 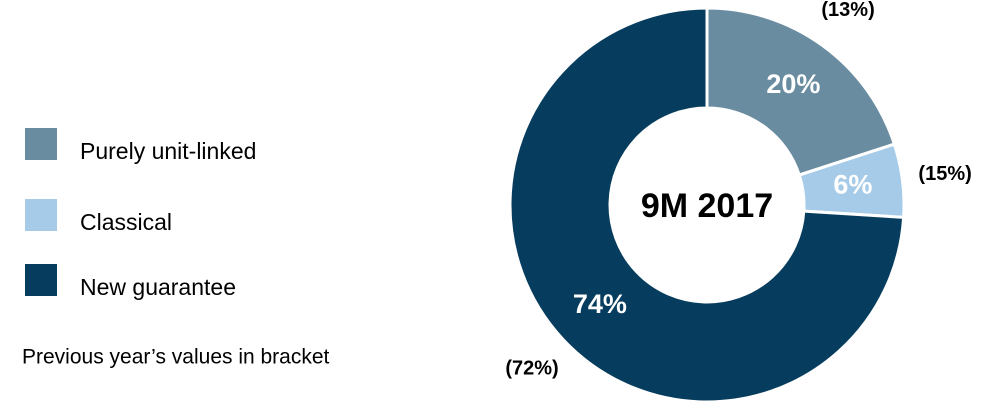 I want to click on note: Previous year’s values in bracket, so click(x=176, y=357).